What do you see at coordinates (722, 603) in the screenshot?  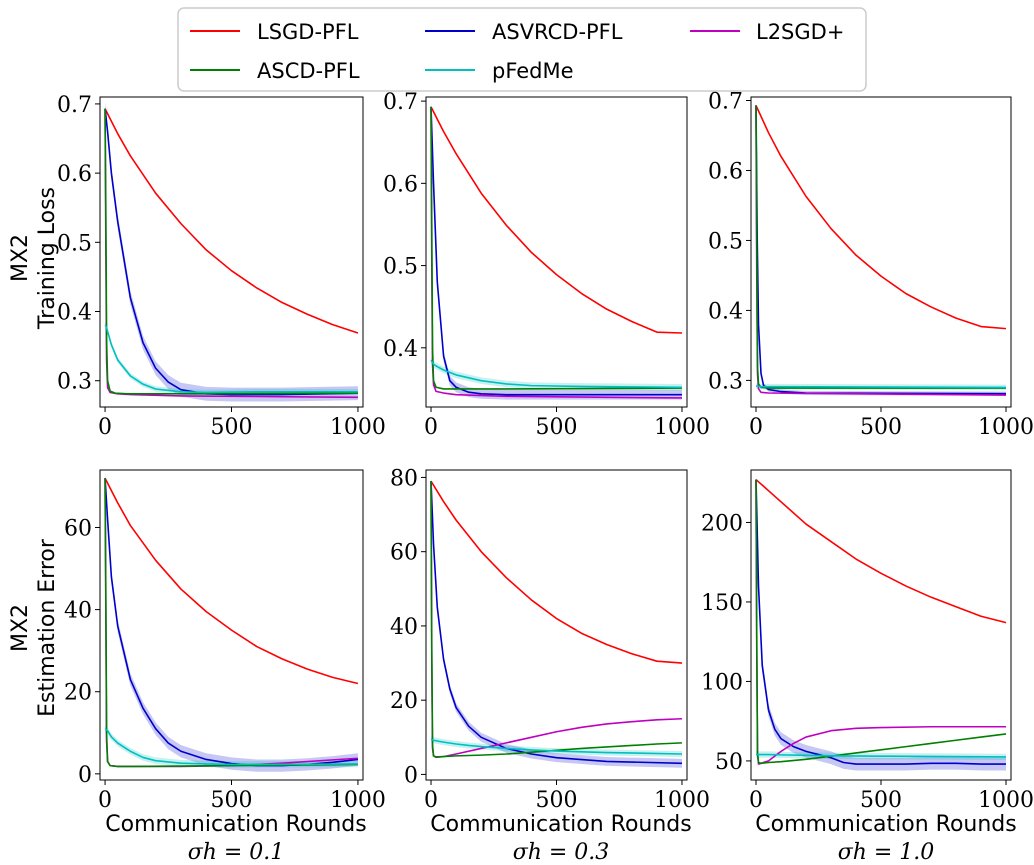 I see `y-tick-label: 150` at bounding box center [722, 603].